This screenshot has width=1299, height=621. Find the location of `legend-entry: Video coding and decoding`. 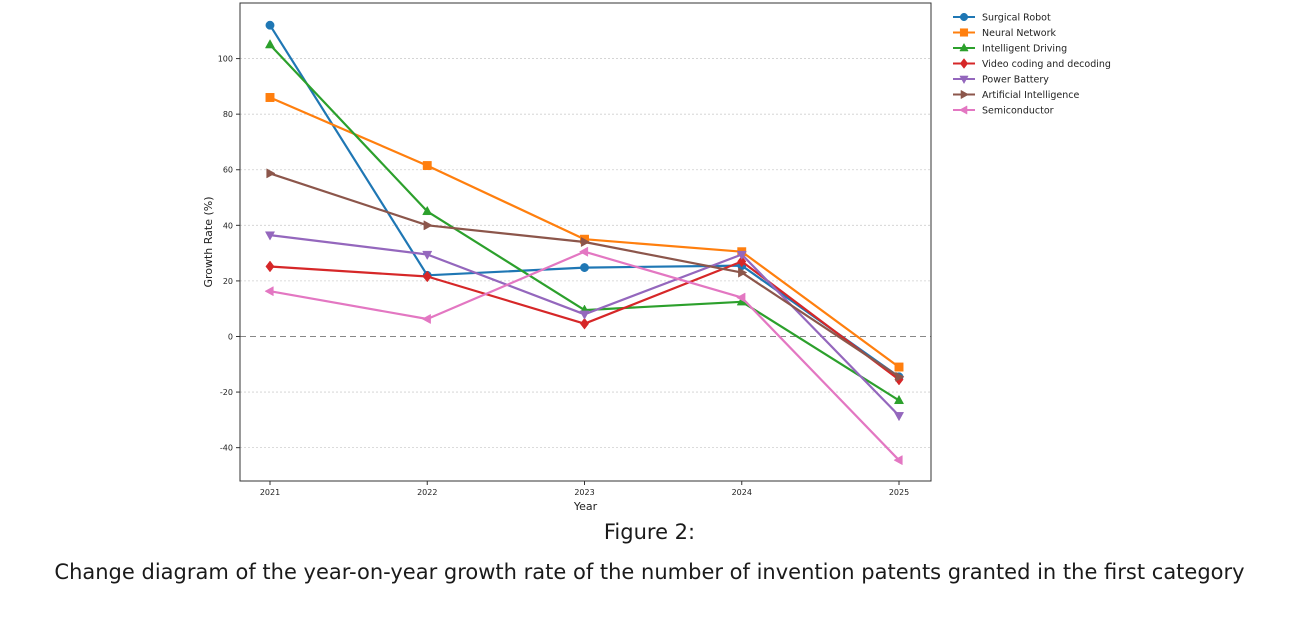

legend-entry: Video coding and decoding is located at coordinates (1032, 64).